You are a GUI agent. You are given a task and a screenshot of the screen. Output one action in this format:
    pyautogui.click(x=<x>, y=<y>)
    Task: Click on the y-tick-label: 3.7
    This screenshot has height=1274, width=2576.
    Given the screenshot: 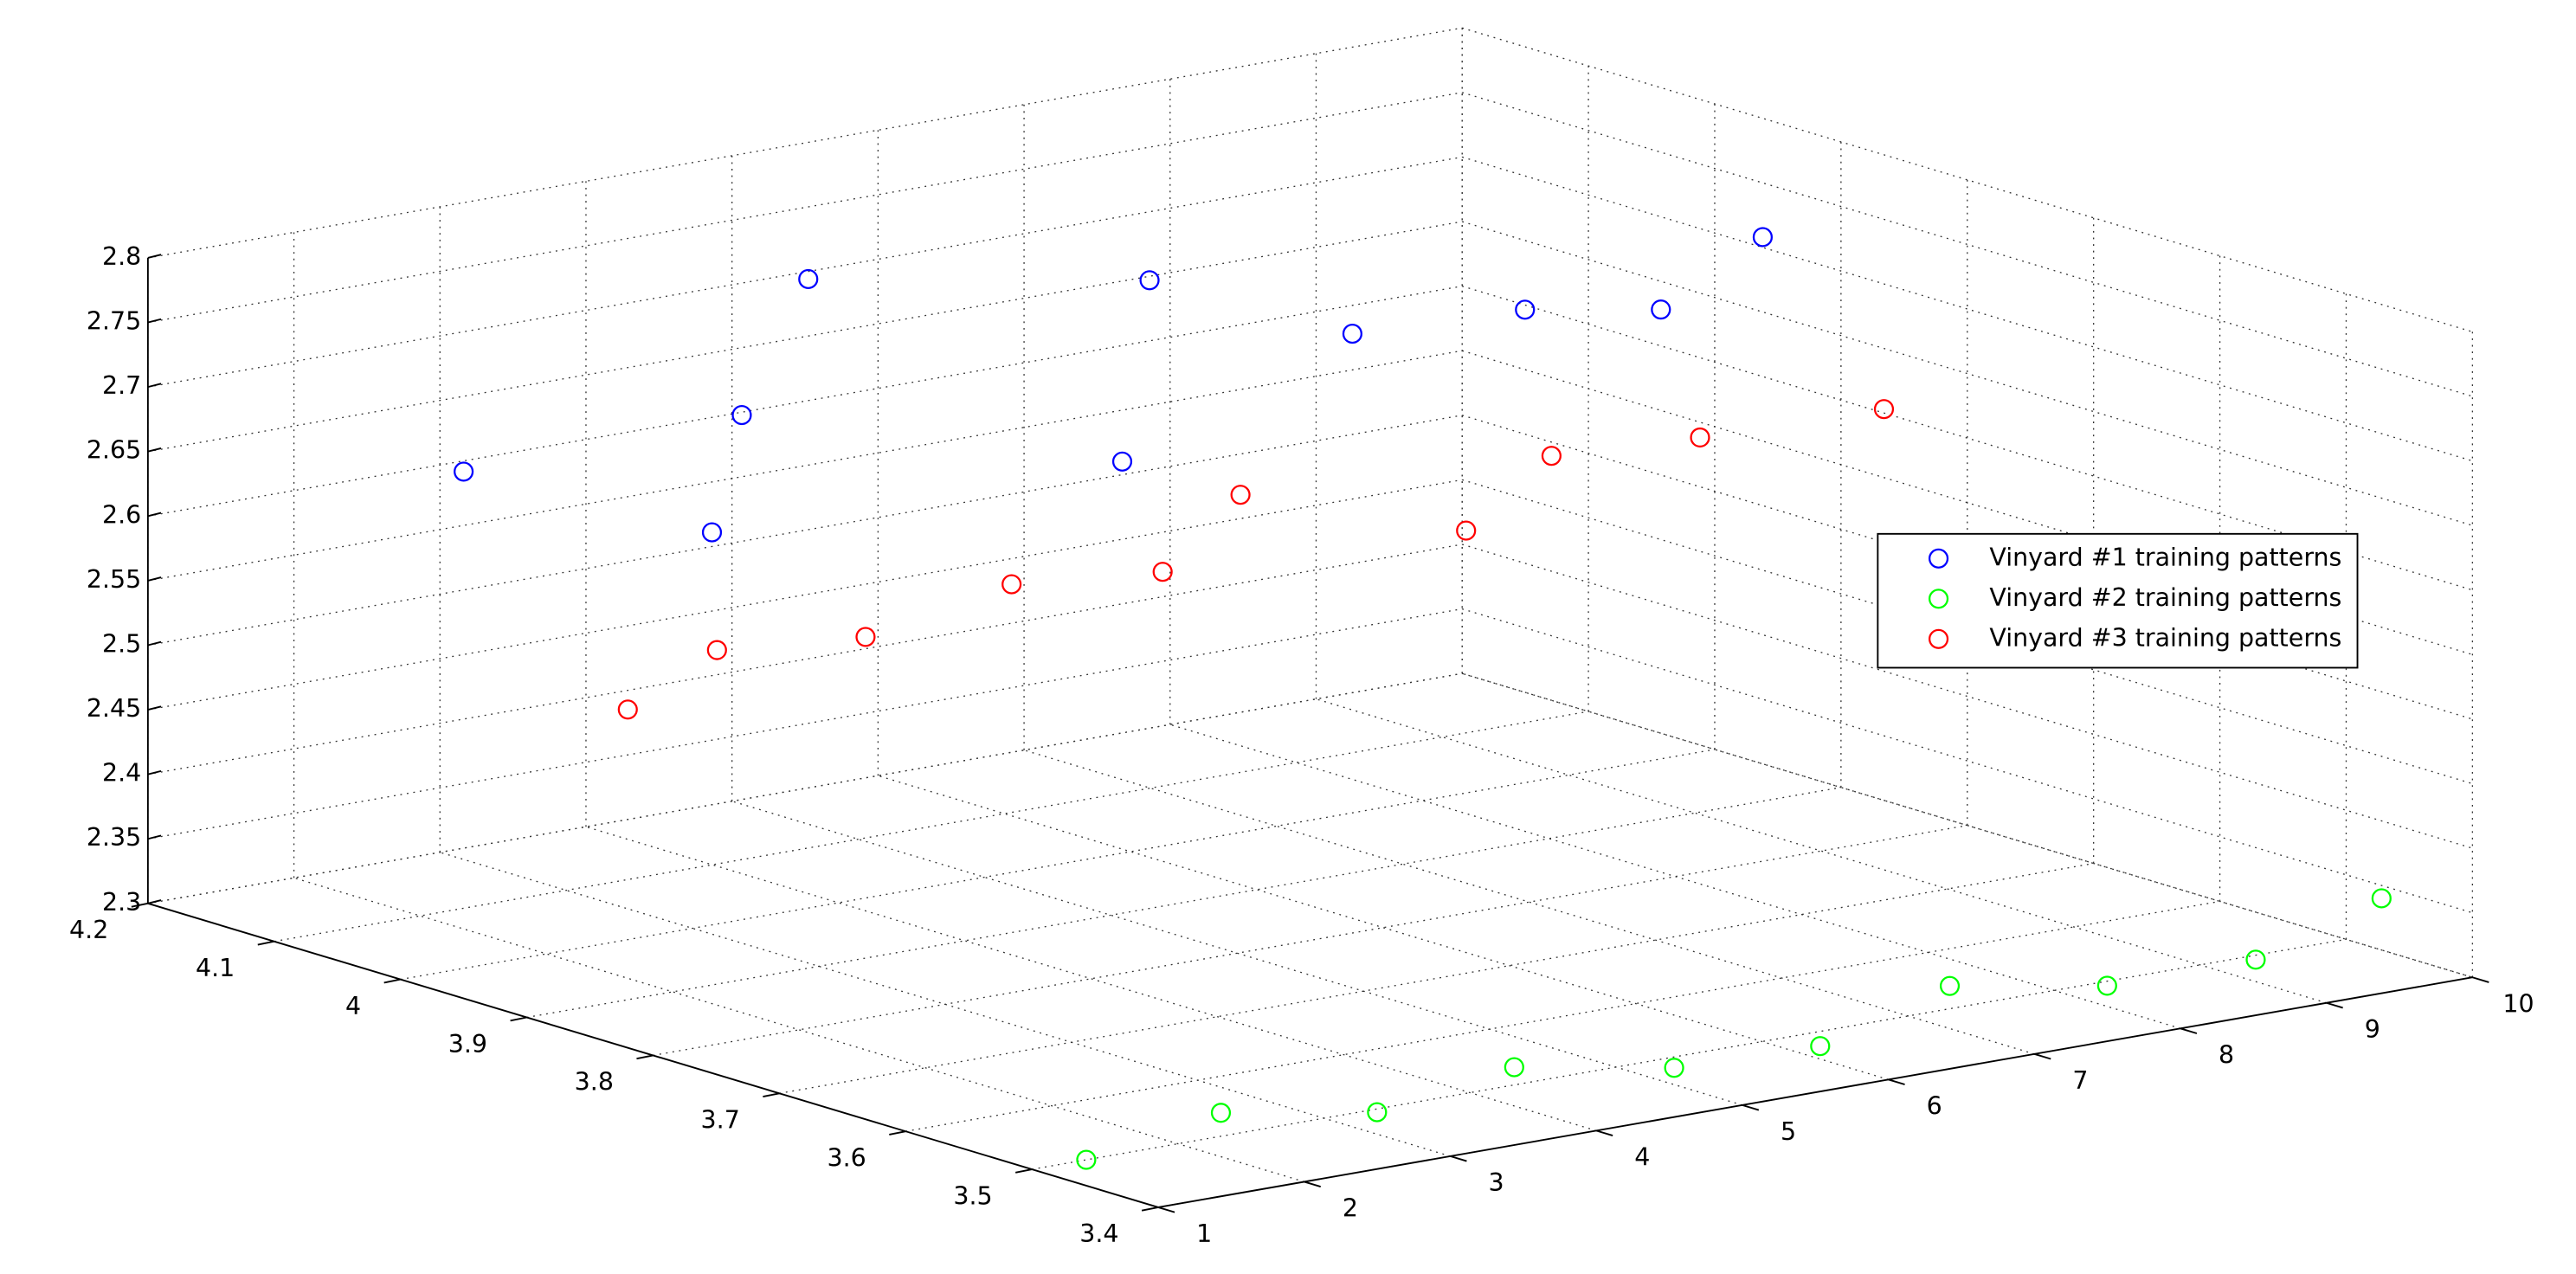 What is the action you would take?
    pyautogui.click(x=720, y=1120)
    